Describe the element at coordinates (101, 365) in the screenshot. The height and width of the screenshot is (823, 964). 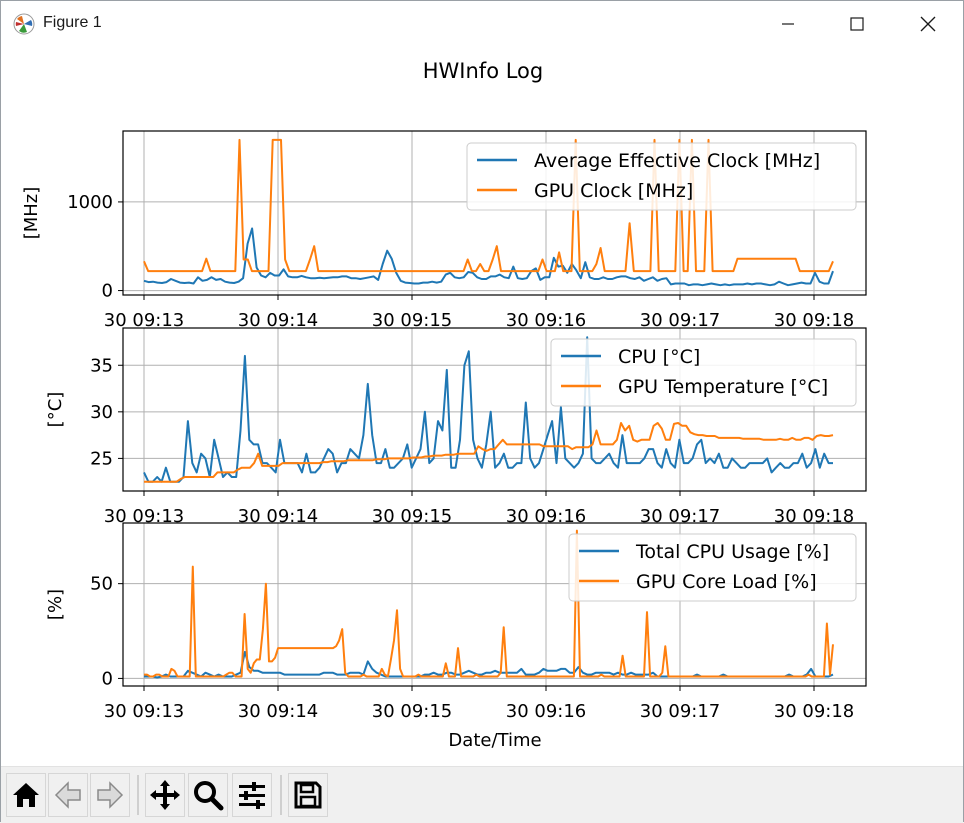
I see `y-tick-label: 35` at that location.